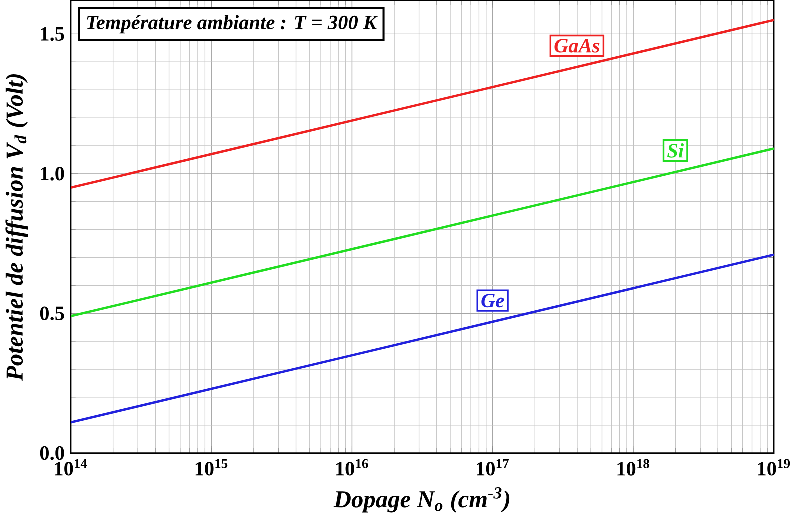  I want to click on annotation: Température ambiante : T = 300 K, so click(232, 24).